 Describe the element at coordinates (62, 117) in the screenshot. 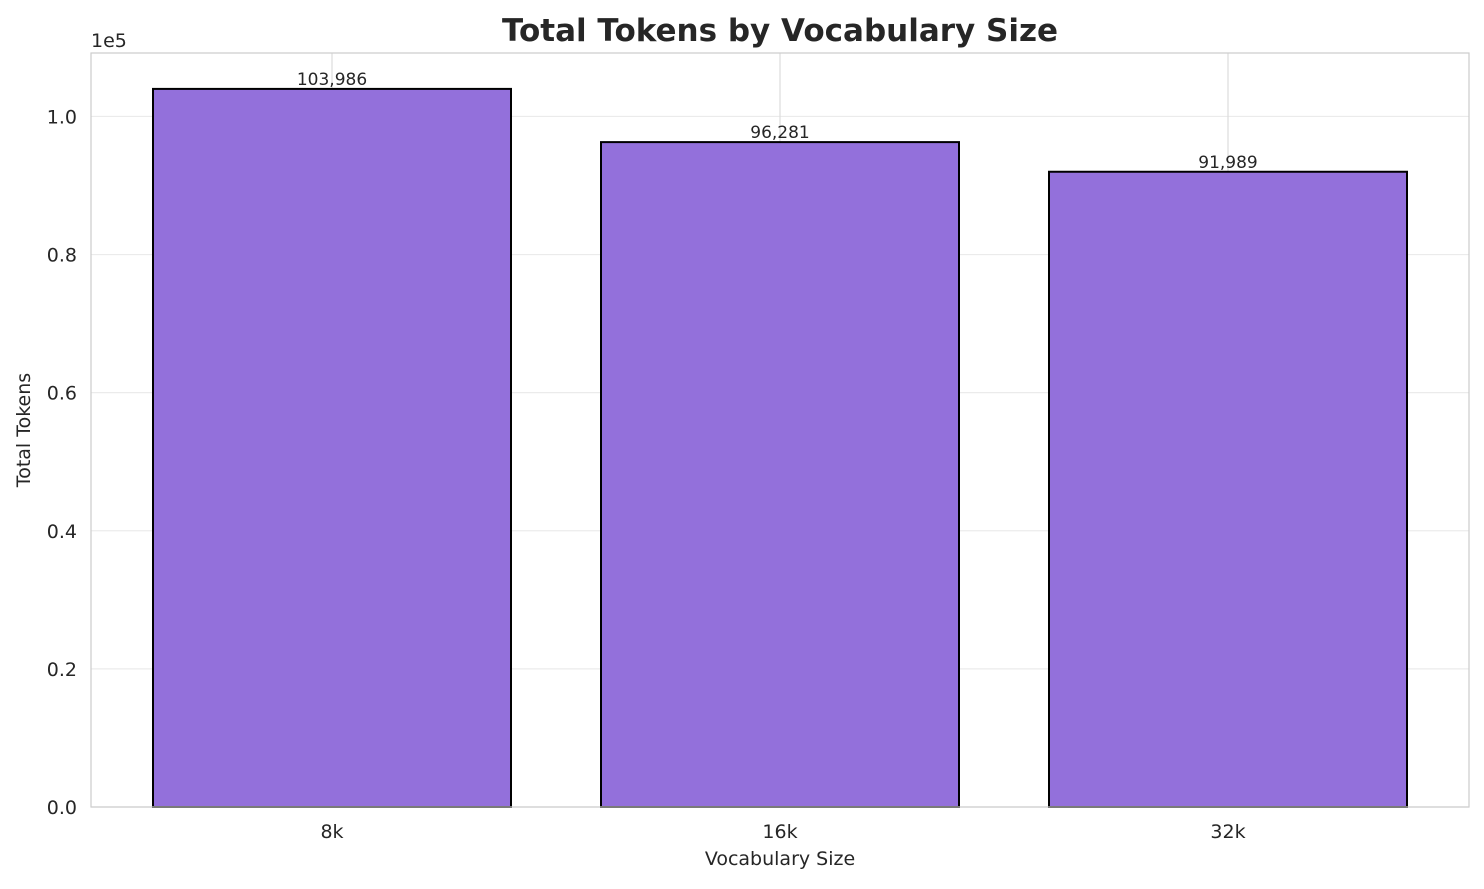

I see `y-tick-label: 1.0` at that location.